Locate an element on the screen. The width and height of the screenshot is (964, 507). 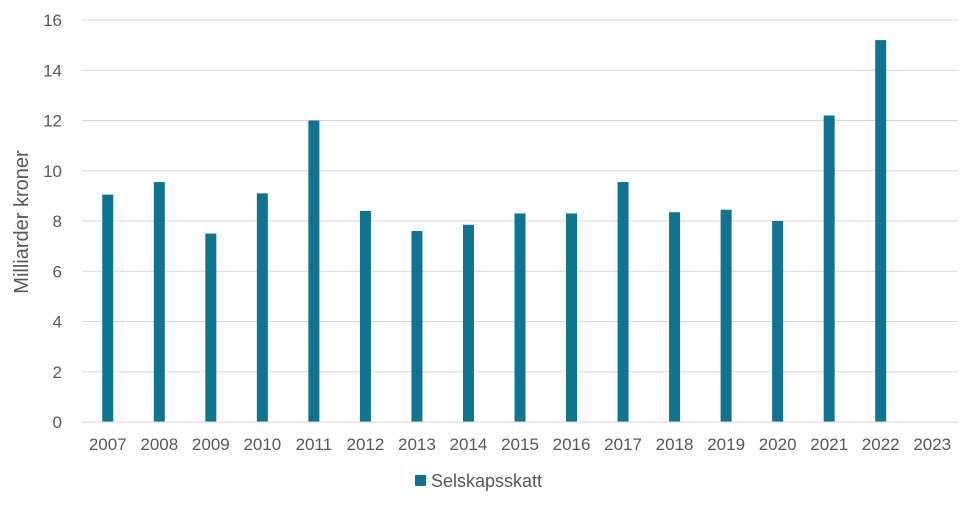
x-tick-label: 2015 is located at coordinates (520, 444).